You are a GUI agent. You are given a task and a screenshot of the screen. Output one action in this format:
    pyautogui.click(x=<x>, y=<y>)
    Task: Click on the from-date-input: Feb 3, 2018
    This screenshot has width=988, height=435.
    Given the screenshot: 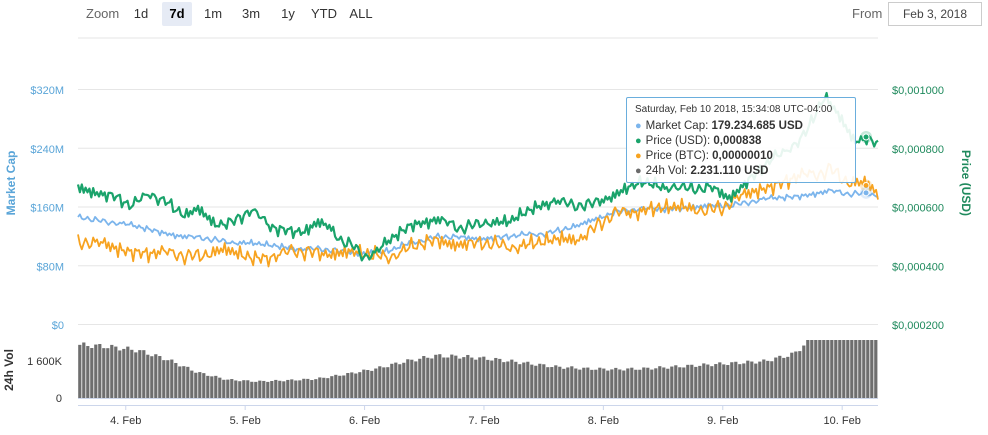 What is the action you would take?
    pyautogui.click(x=935, y=14)
    